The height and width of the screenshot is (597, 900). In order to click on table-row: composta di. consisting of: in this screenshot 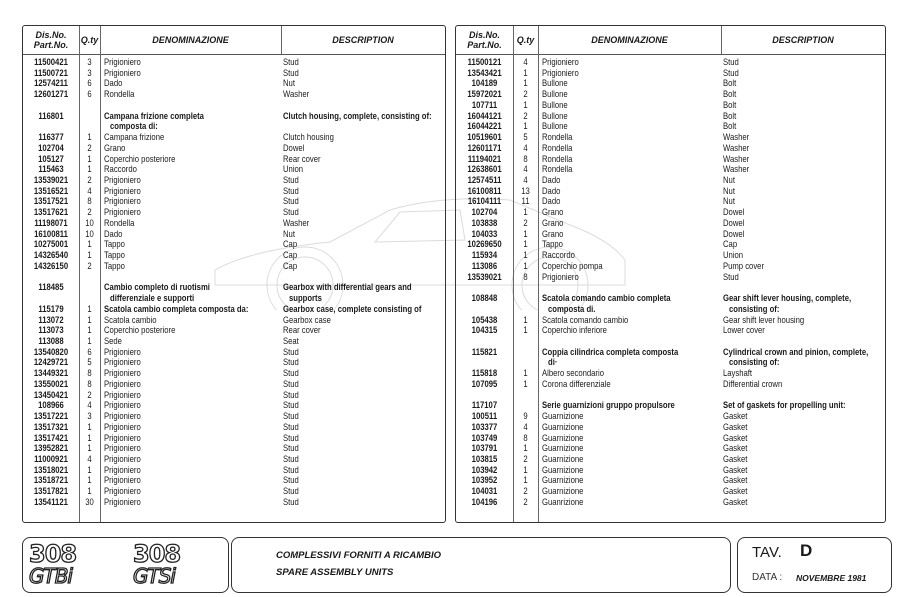, I will do `click(670, 309)`.